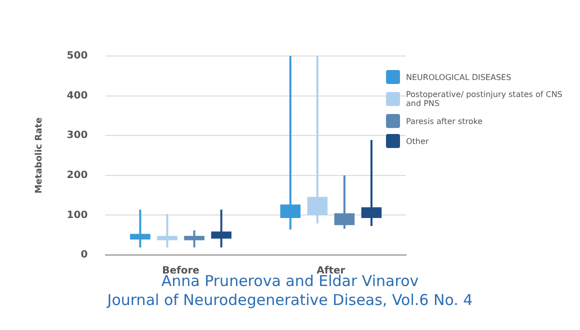  What do you see at coordinates (290, 281) in the screenshot?
I see `text: Anna Prunerova and Eldar Vinarov` at bounding box center [290, 281].